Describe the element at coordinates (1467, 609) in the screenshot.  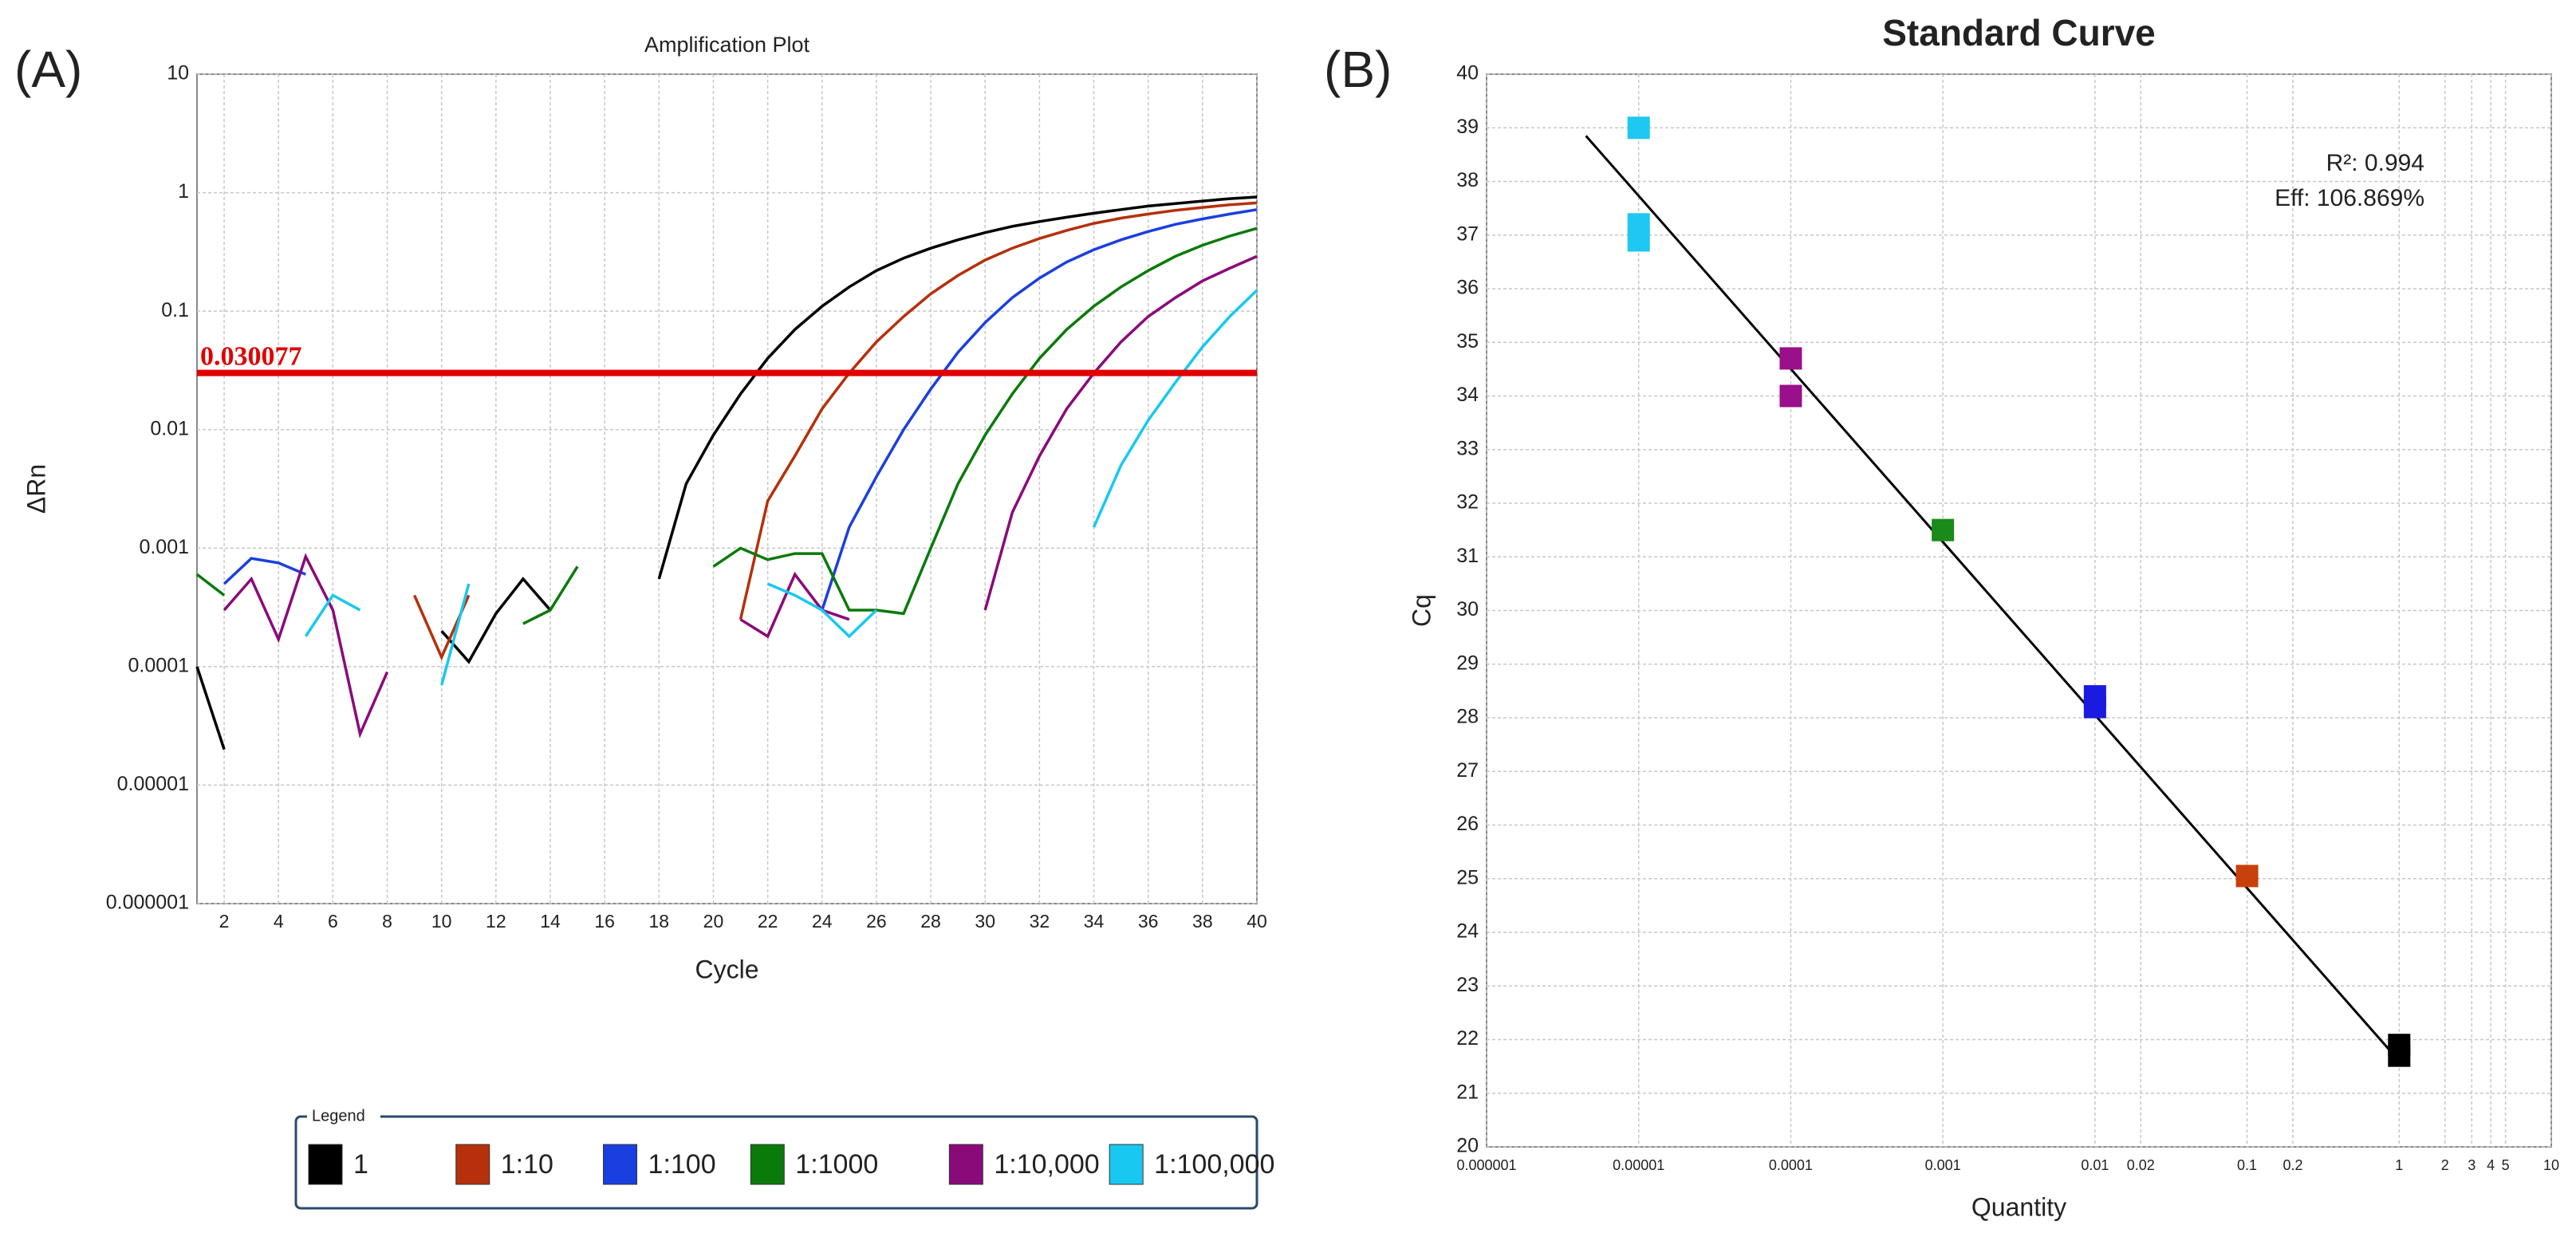
I see `y-tick-label: 30` at that location.